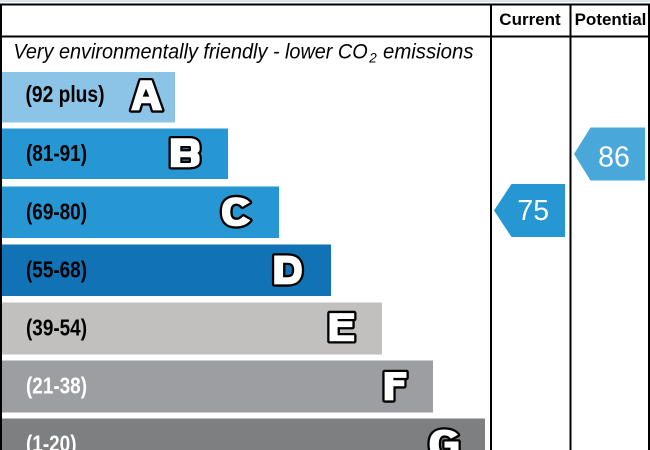  What do you see at coordinates (530, 19) in the screenshot?
I see `svg-text: Current` at bounding box center [530, 19].